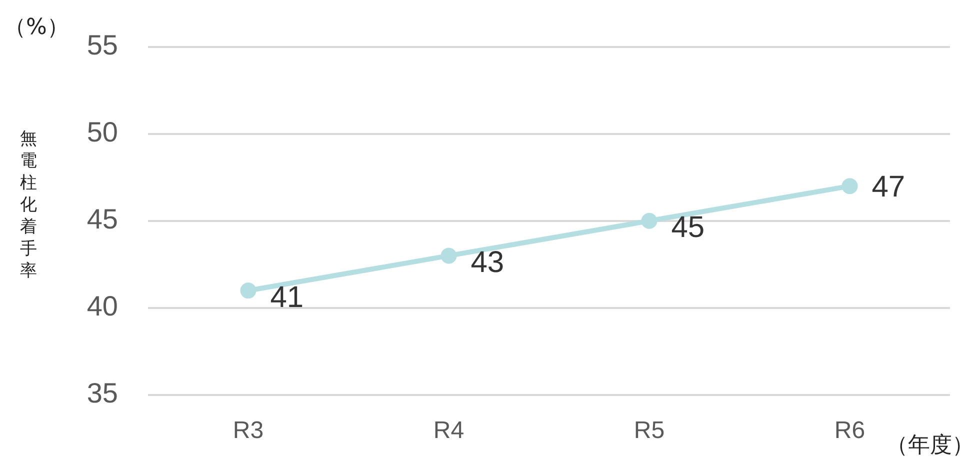 The height and width of the screenshot is (462, 978). What do you see at coordinates (448, 430) in the screenshot?
I see `x-tick-label: R4` at bounding box center [448, 430].